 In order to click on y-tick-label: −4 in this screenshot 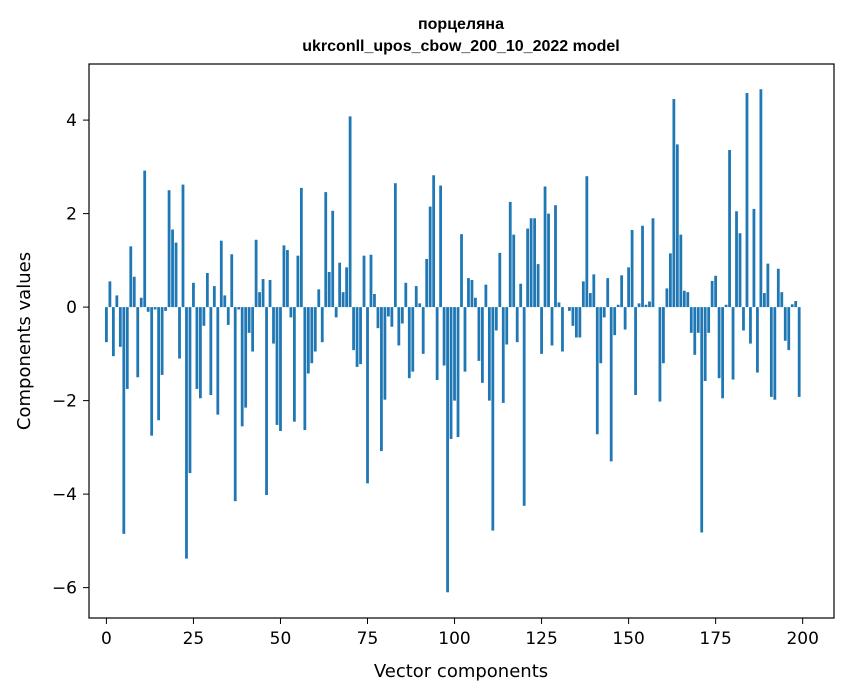, I will do `click(64, 495)`.